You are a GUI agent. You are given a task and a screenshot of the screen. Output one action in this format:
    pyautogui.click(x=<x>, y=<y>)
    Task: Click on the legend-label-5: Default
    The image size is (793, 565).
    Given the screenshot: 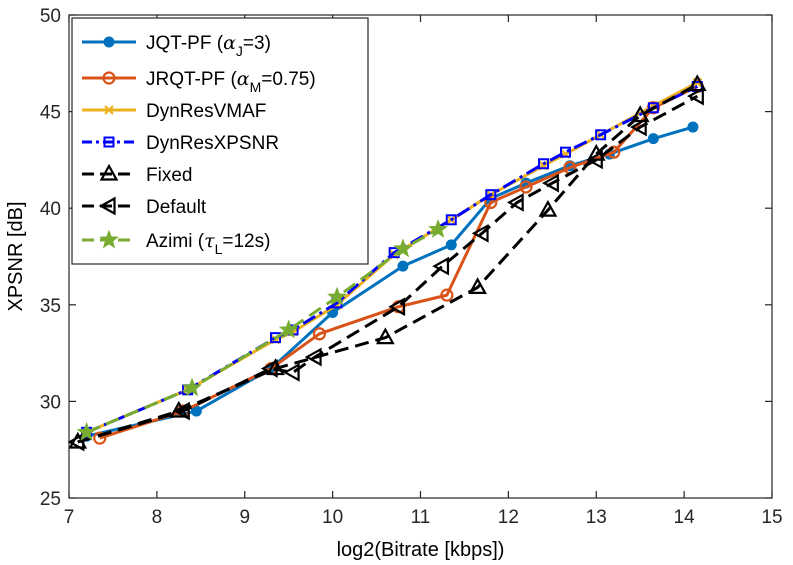 What is the action you would take?
    pyautogui.click(x=176, y=207)
    